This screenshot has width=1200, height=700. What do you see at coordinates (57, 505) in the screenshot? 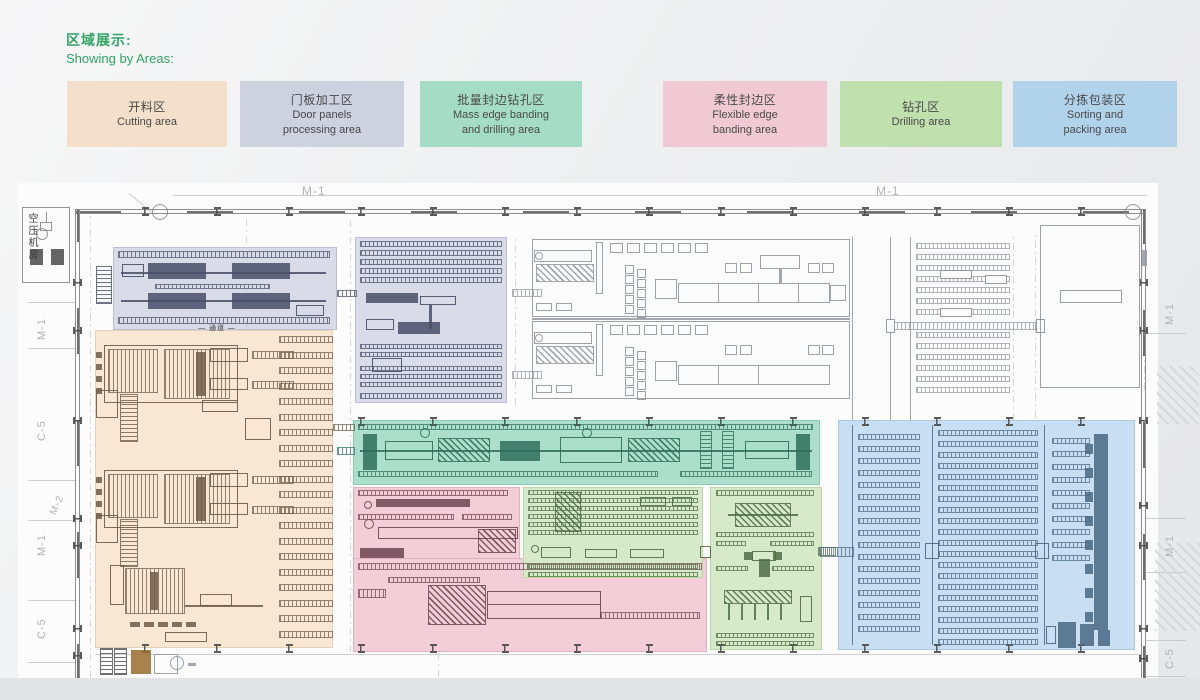
I see `grid-label-M-2: M-2` at bounding box center [57, 505].